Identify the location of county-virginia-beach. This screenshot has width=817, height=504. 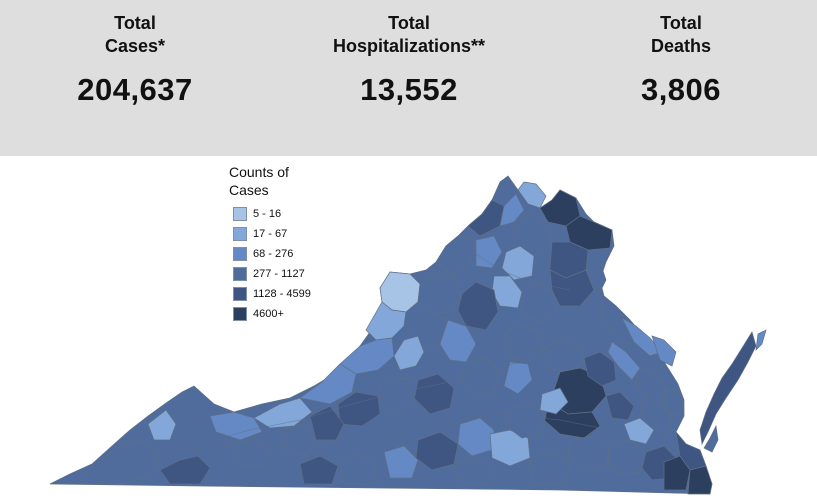
(700, 480).